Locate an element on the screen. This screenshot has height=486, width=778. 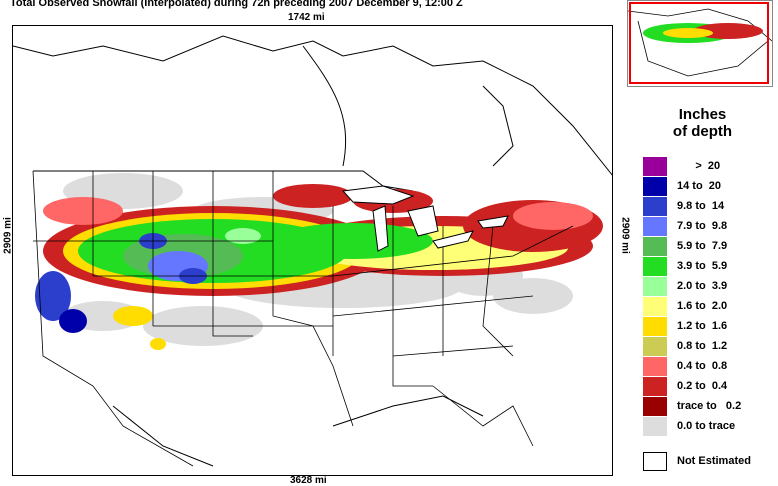
legend-label: 3.9 to 5.9 is located at coordinates (702, 266).